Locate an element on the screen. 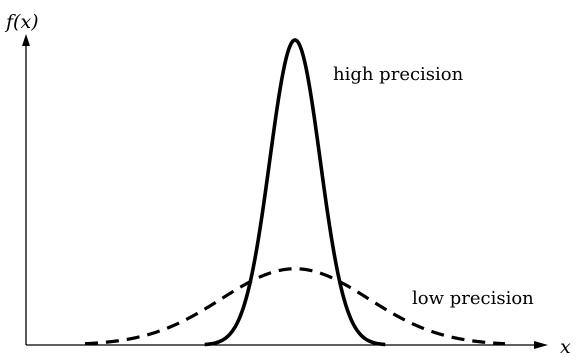 This screenshot has height=357, width=579. low-precision-label: low precision is located at coordinates (473, 298).